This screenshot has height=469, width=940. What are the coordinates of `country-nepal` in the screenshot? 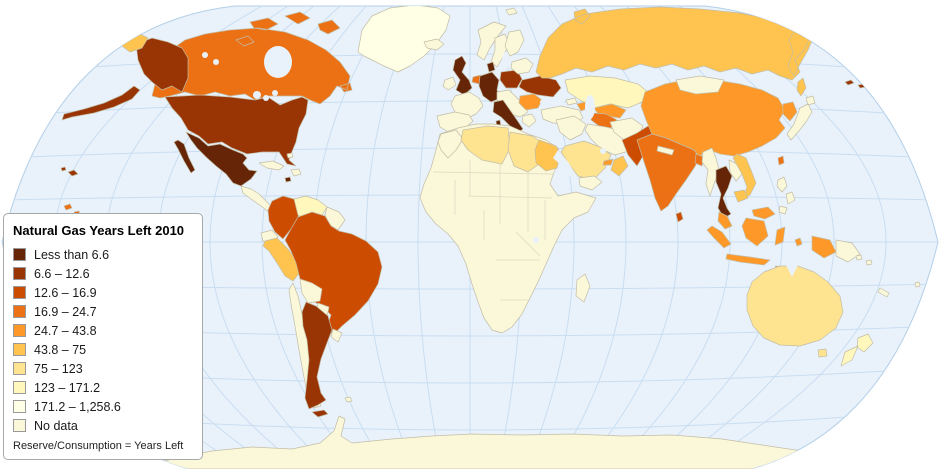 It's located at (665, 150).